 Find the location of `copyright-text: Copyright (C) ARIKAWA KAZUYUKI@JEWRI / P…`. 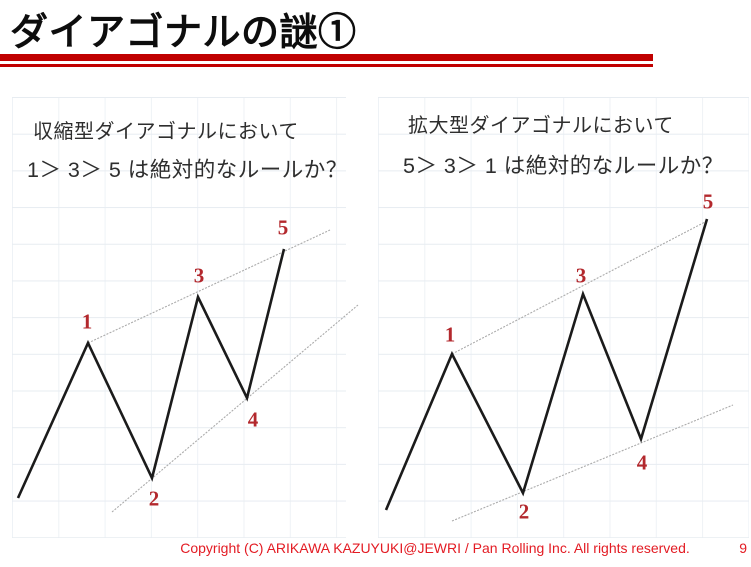

copyright-text: Copyright (C) ARIKAWA KAZUYUKI@JEWRI / P… is located at coordinates (435, 548).